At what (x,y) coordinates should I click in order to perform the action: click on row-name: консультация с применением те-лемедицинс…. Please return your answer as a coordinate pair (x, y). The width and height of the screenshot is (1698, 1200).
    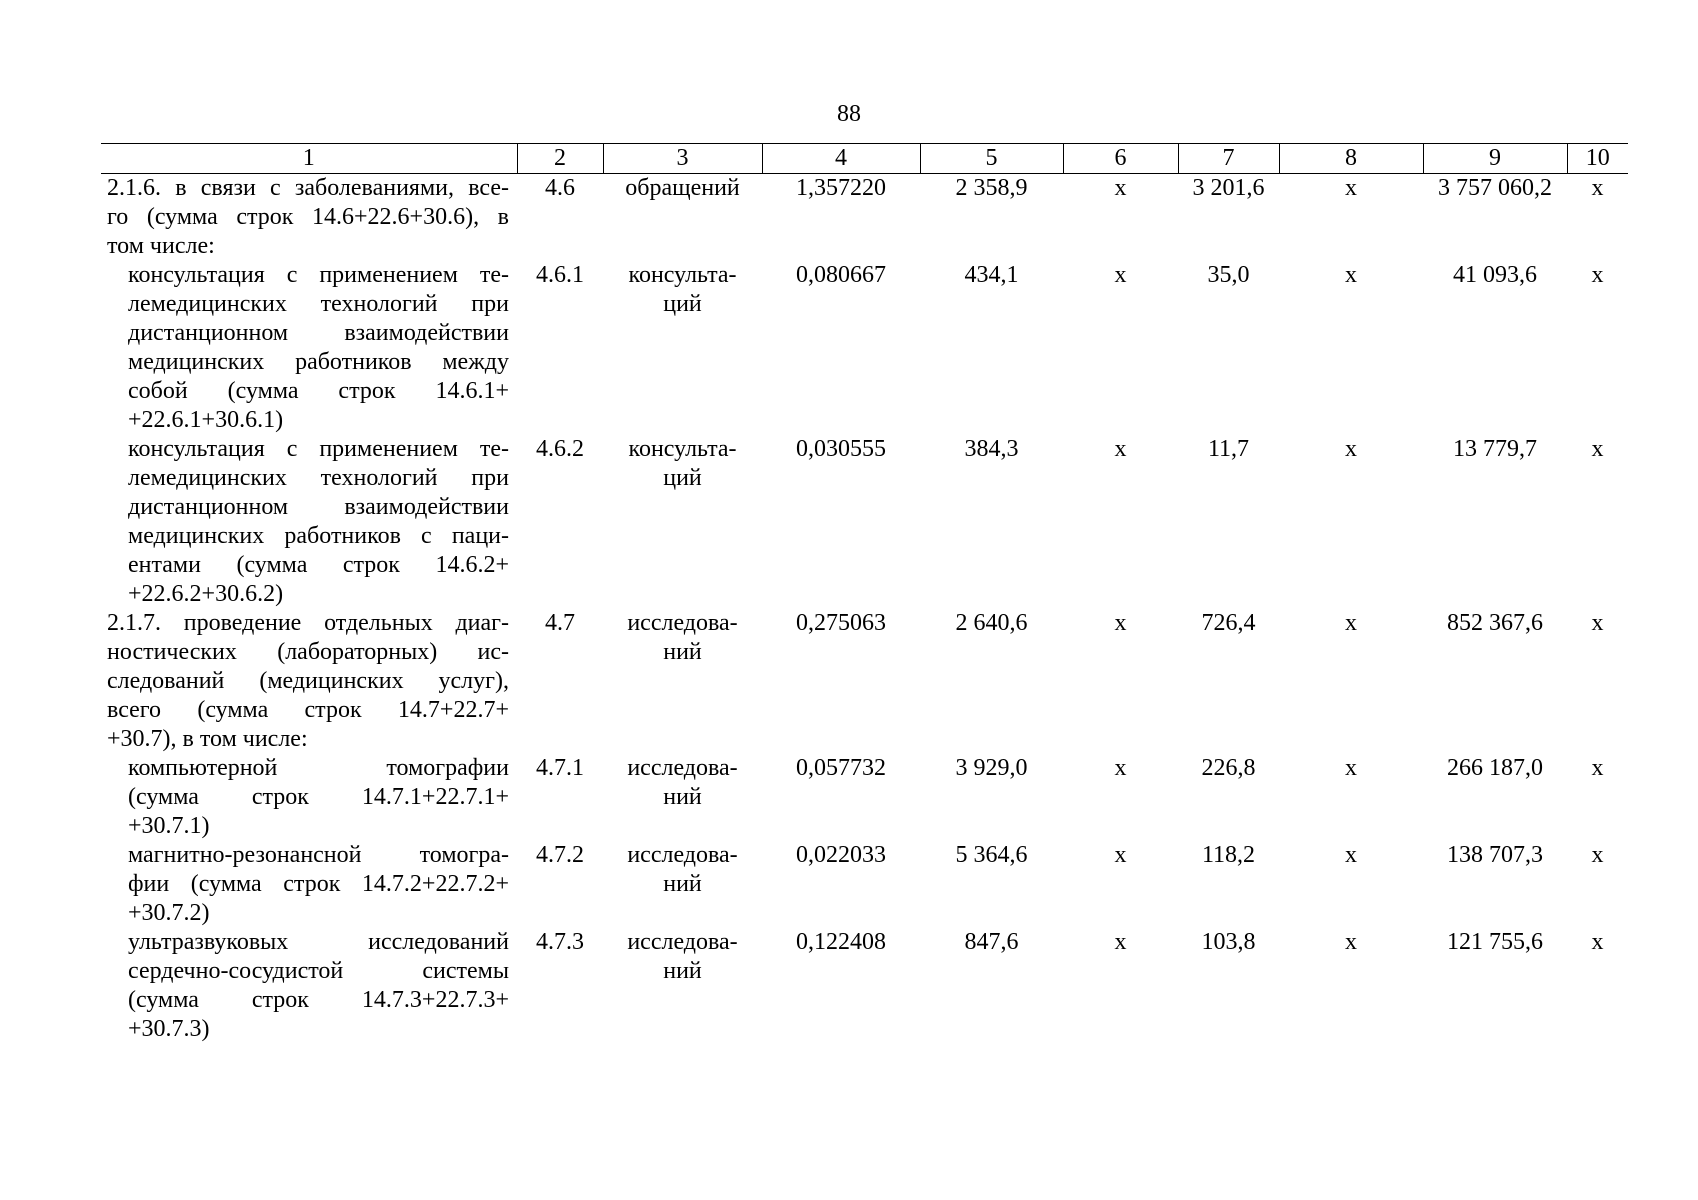
    Looking at the image, I should click on (309, 522).